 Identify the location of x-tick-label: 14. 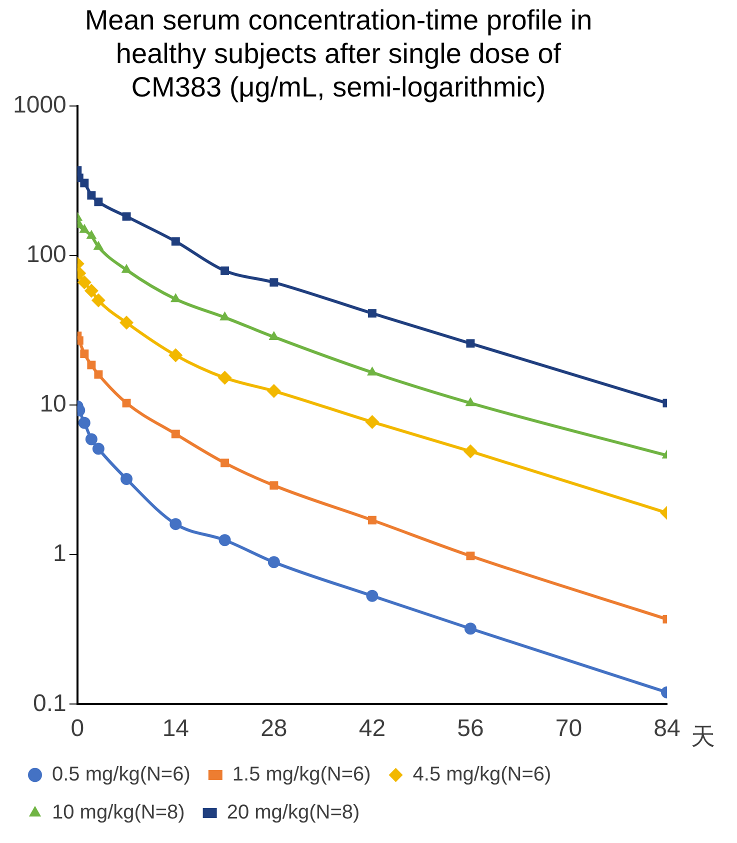
(176, 728).